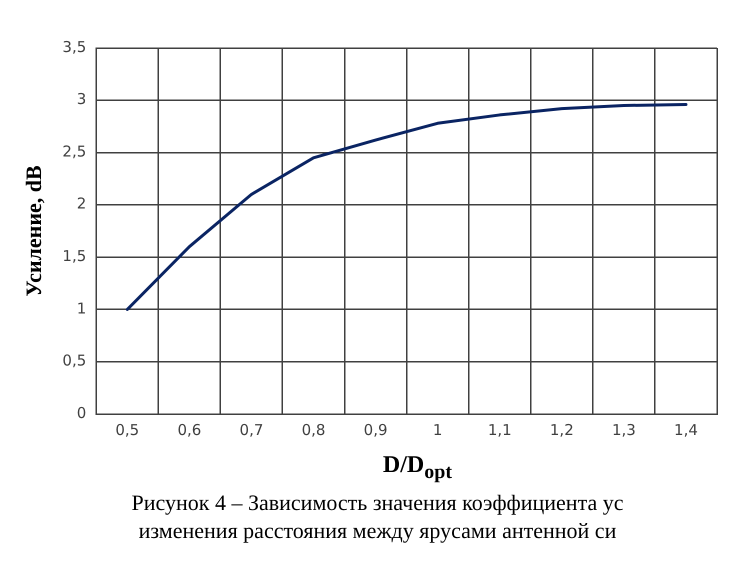 The image size is (755, 579). What do you see at coordinates (376, 429) in the screenshot?
I see `x-tick-label: 0,9` at bounding box center [376, 429].